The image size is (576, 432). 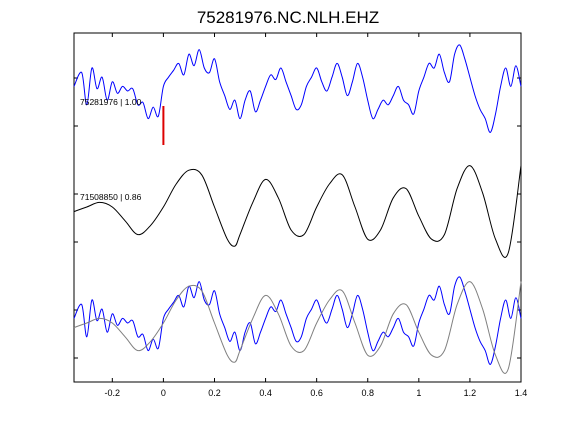 What do you see at coordinates (111, 102) in the screenshot?
I see `trace-label: 75281976 | 1.00` at bounding box center [111, 102].